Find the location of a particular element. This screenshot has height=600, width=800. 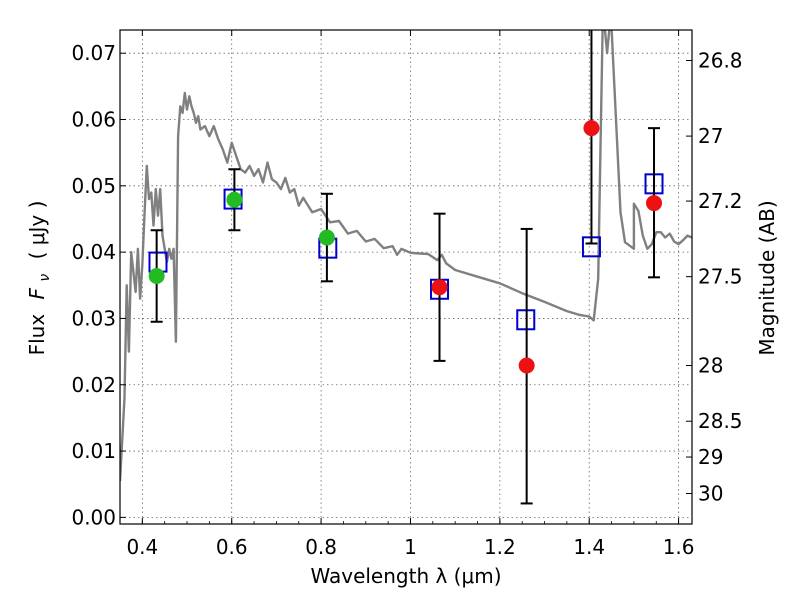

magnitude-tick-label: 27.5 is located at coordinates (720, 277).